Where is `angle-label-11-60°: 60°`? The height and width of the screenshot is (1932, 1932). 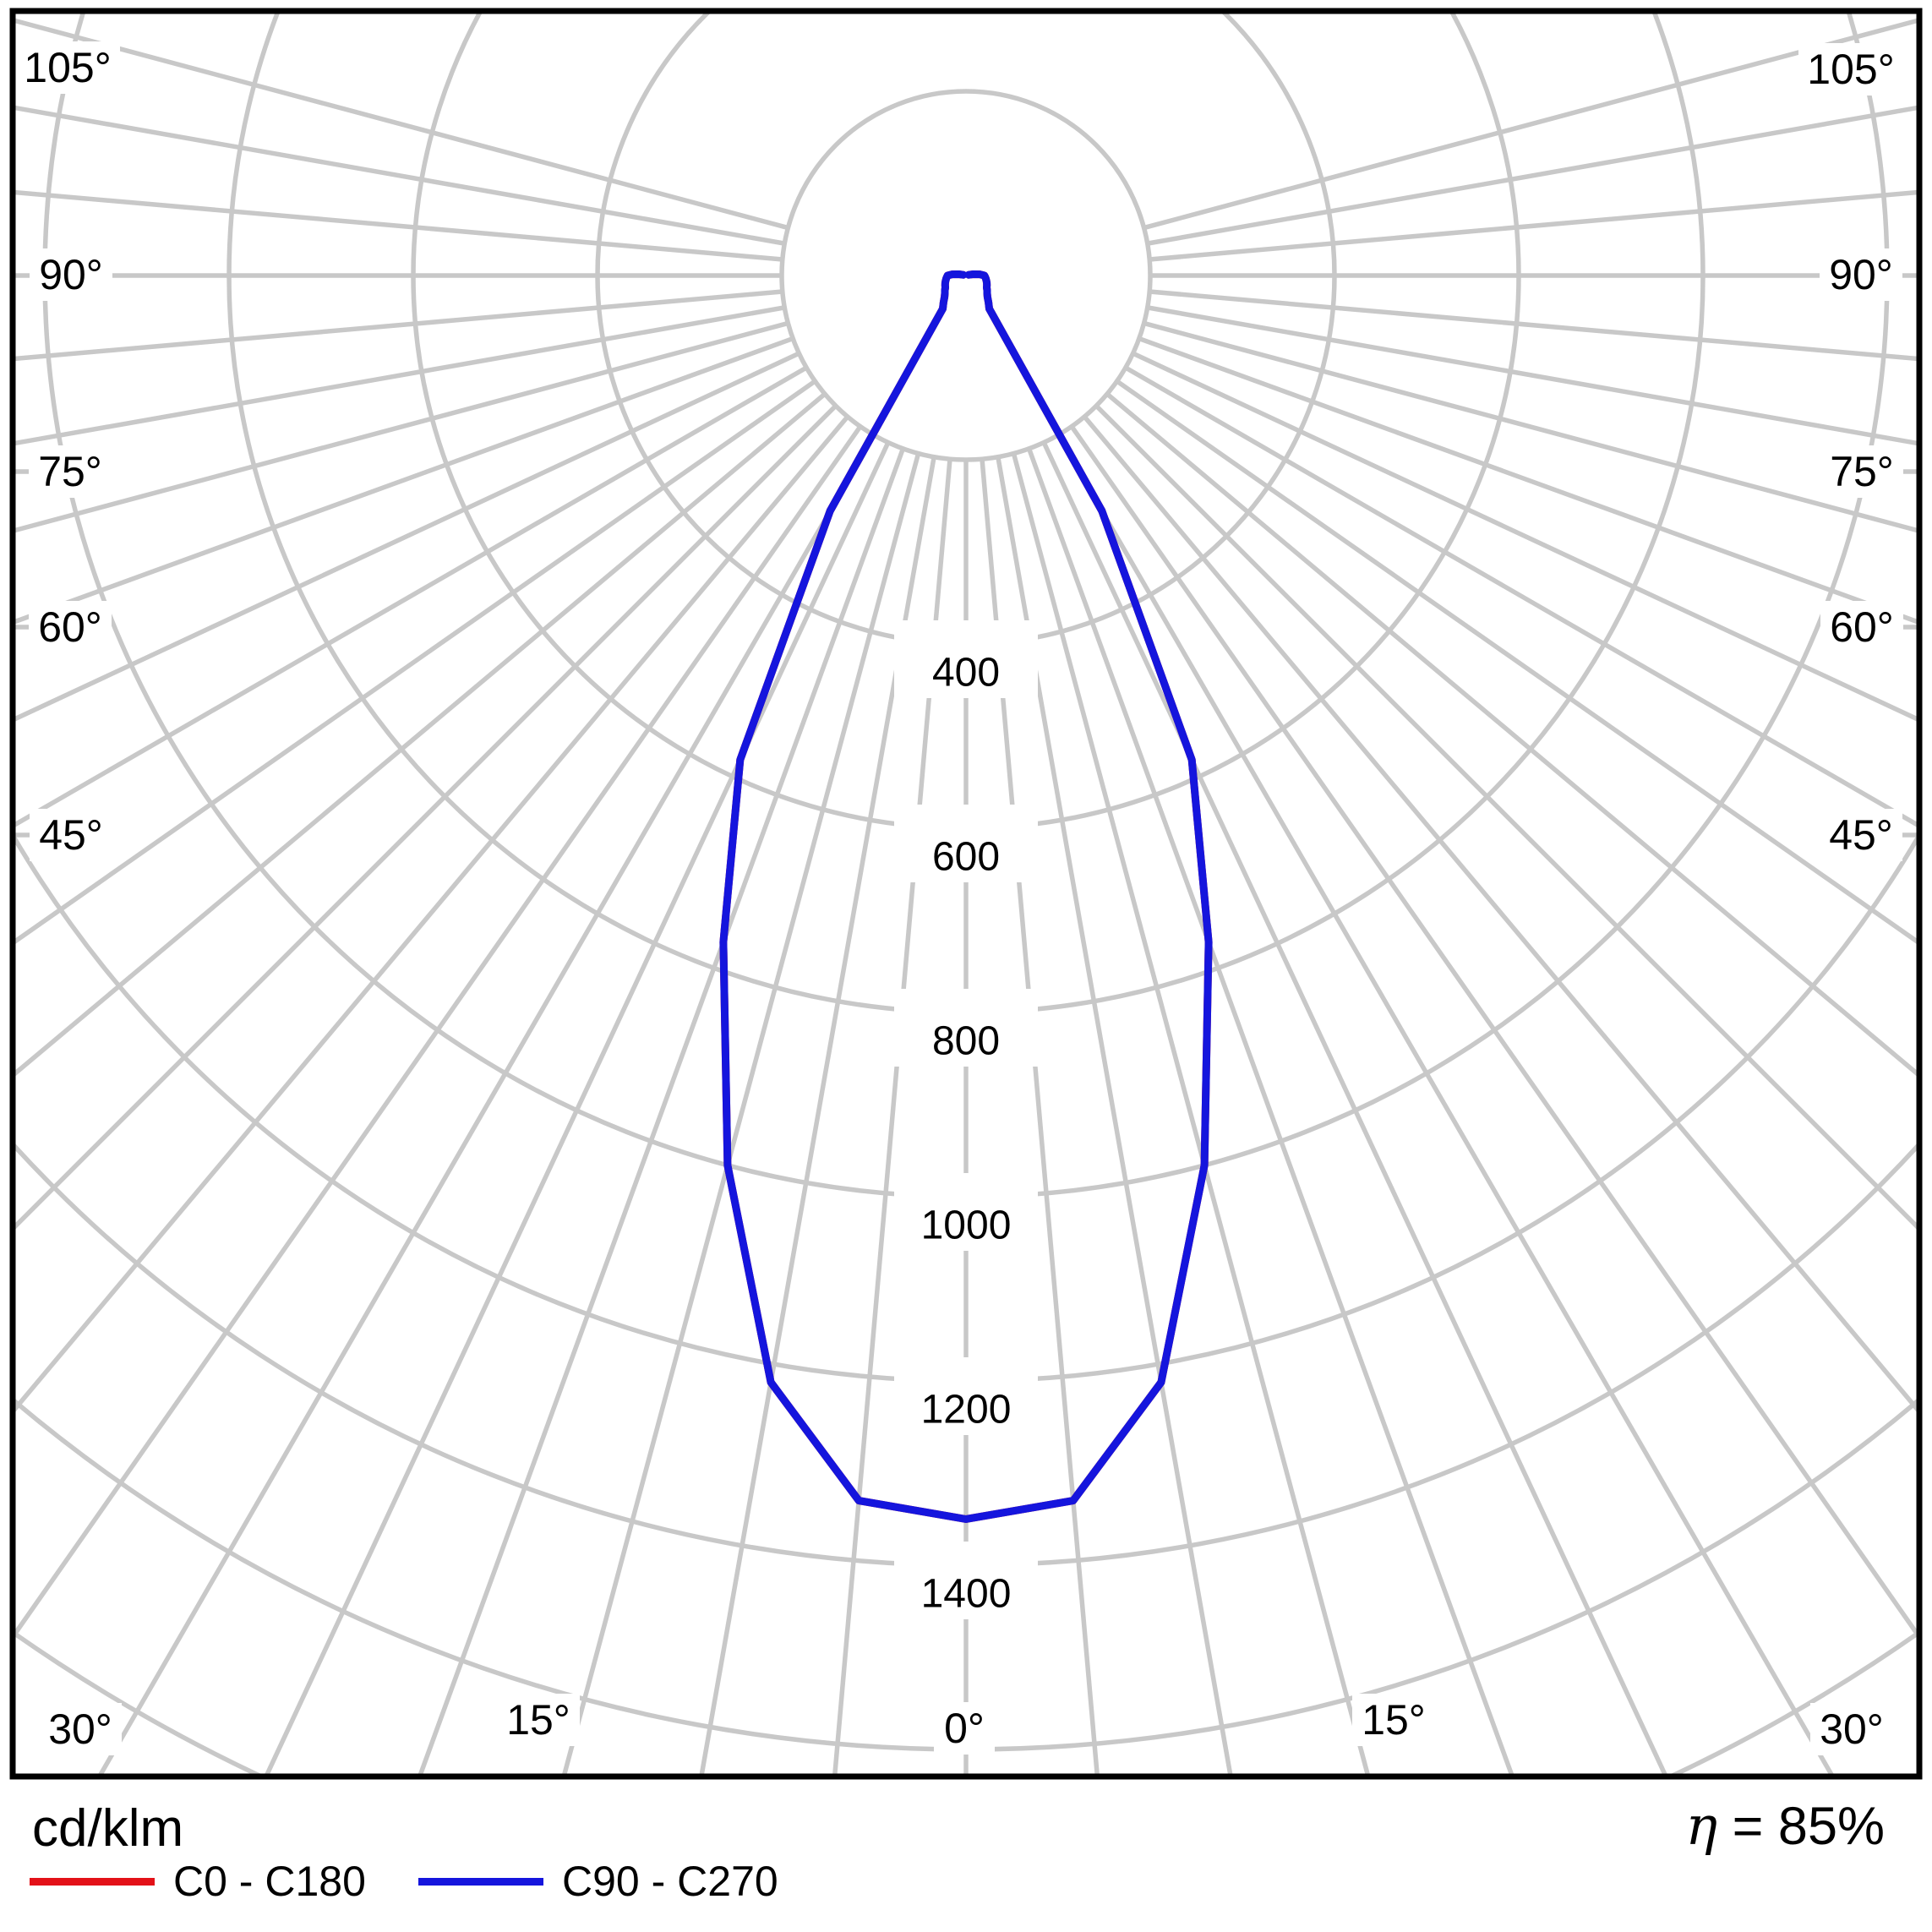 angle-label-11-60°: 60° is located at coordinates (1862, 627).